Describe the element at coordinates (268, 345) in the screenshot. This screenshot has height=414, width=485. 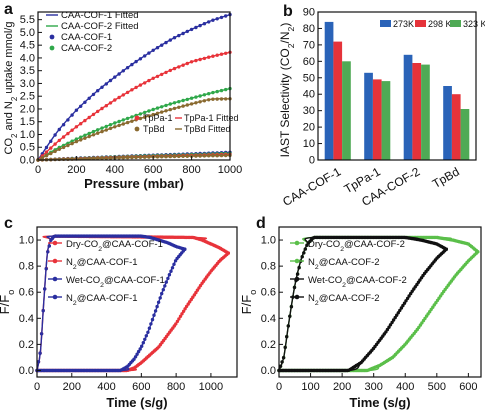
I see `panel-d-ytick-label: 0.2` at that location.